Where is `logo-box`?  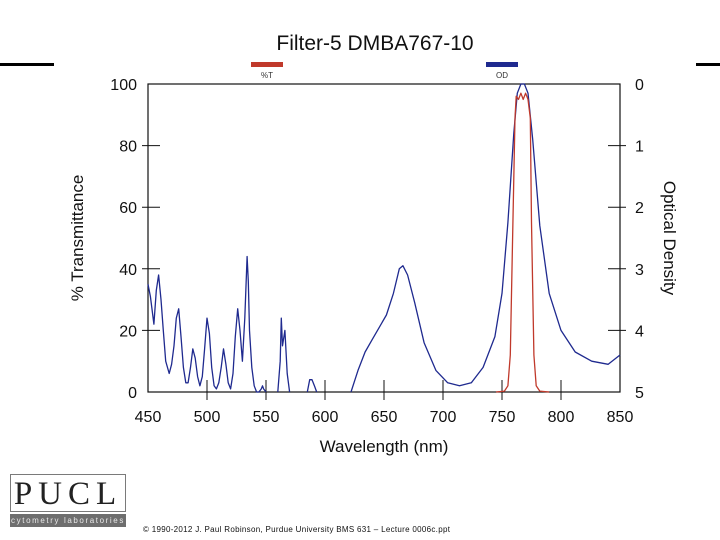
logo-box is located at coordinates (68, 493).